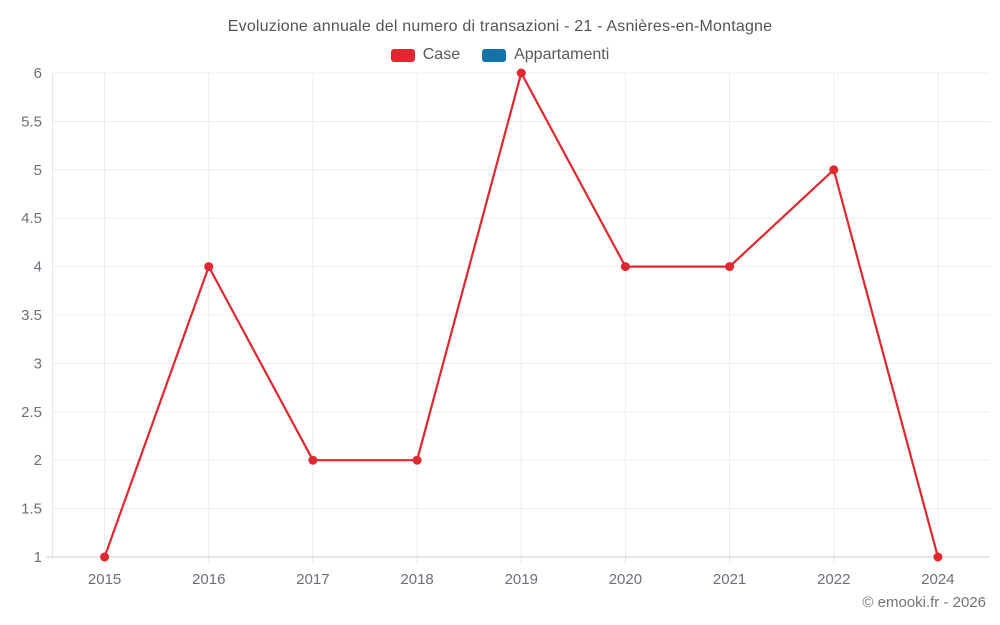 This screenshot has height=625, width=1000. Describe the element at coordinates (38, 73) in the screenshot. I see `y-axis-label: 6` at that location.